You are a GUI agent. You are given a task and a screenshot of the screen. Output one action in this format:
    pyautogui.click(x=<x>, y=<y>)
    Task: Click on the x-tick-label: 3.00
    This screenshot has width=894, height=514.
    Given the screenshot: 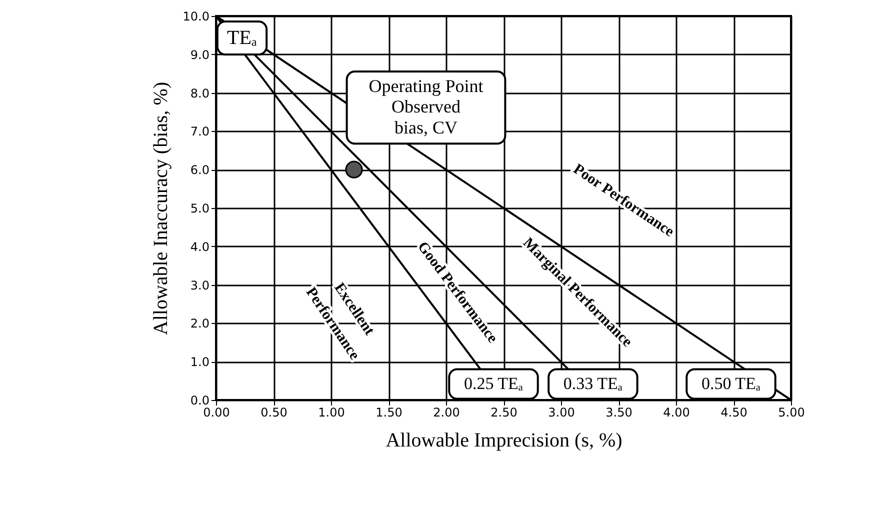 What is the action you would take?
    pyautogui.click(x=561, y=413)
    